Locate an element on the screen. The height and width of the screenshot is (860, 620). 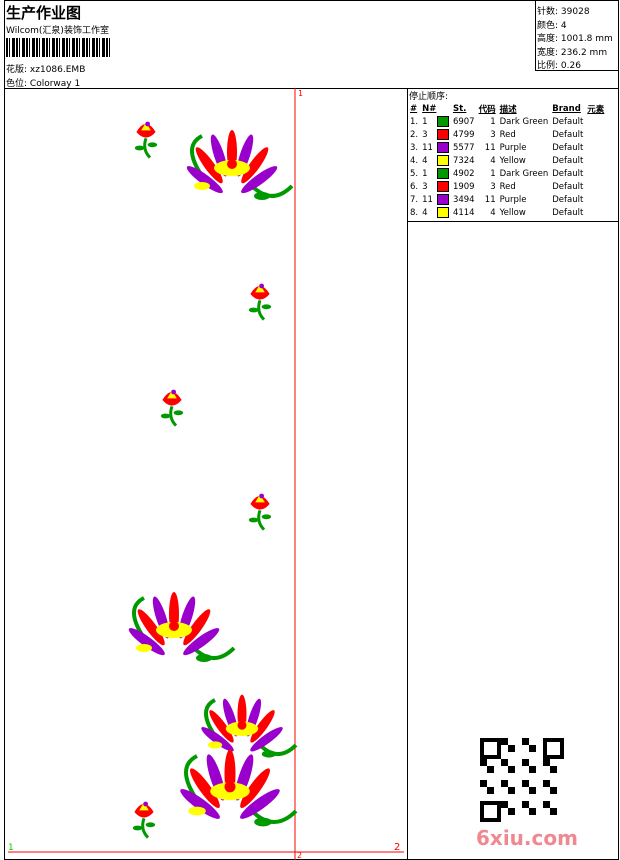
column-header: 代码 is located at coordinates (487, 109).